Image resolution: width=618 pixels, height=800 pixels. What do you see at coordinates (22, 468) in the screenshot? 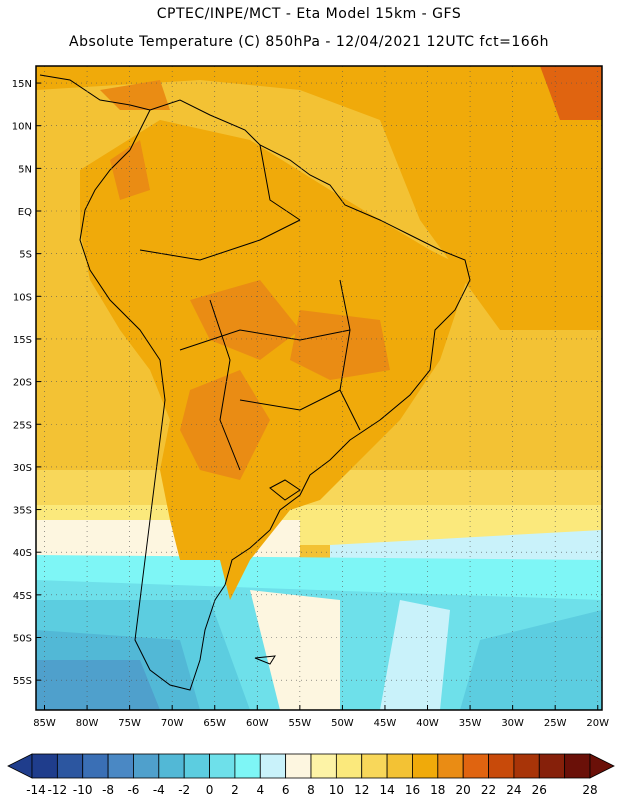
I see `lat-label: 30S` at bounding box center [22, 468].